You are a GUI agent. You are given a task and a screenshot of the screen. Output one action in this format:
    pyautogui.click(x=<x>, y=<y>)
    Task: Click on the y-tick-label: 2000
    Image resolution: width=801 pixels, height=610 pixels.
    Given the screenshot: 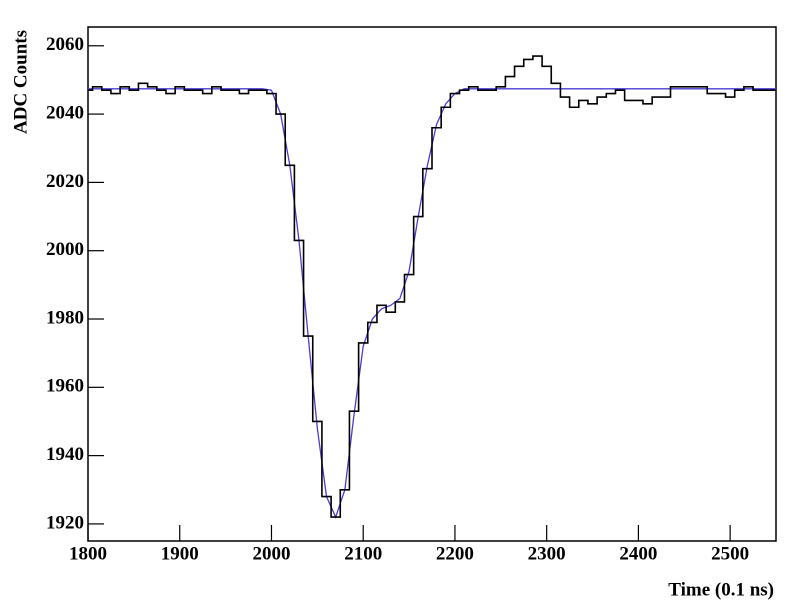 What is the action you would take?
    pyautogui.click(x=65, y=249)
    